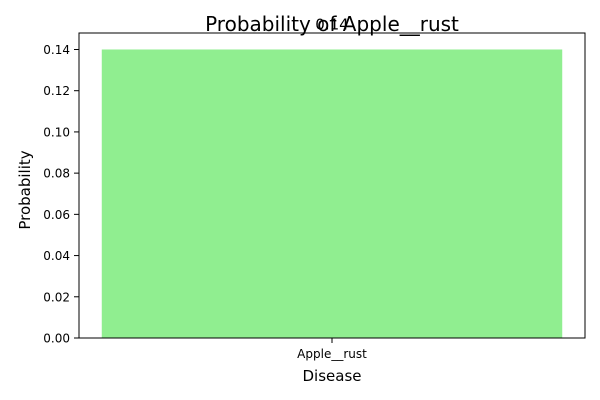  Describe the element at coordinates (332, 354) in the screenshot. I see `x-tick-label-0: Apple__rust` at that location.